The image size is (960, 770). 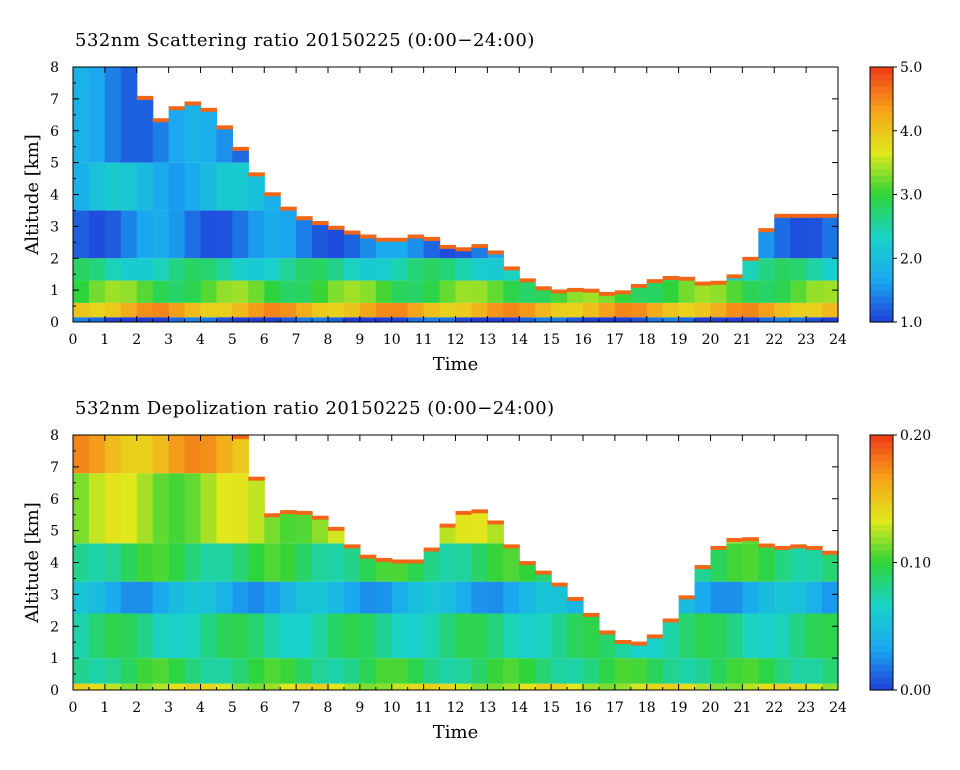 I want to click on y-tick-label: 3, so click(x=54, y=595).